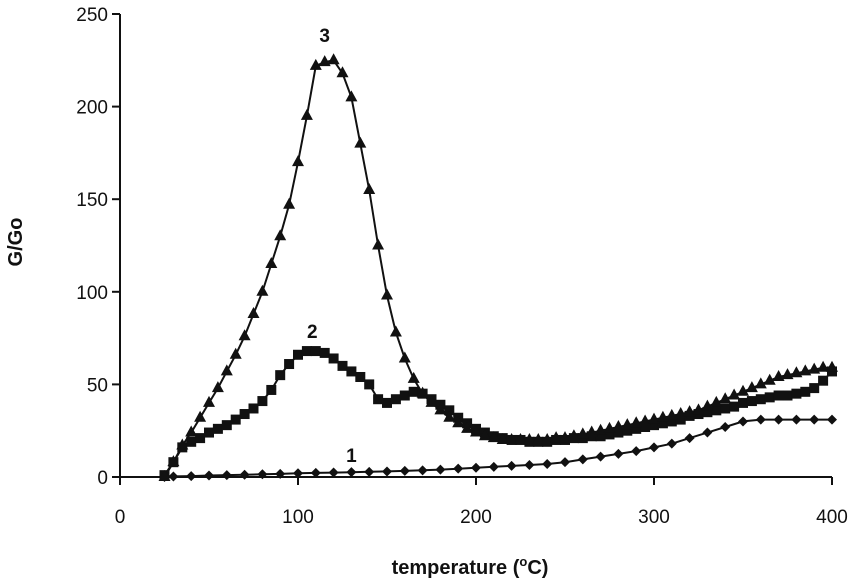  Describe the element at coordinates (97, 385) in the screenshot. I see `y-tick-label: 50` at that location.